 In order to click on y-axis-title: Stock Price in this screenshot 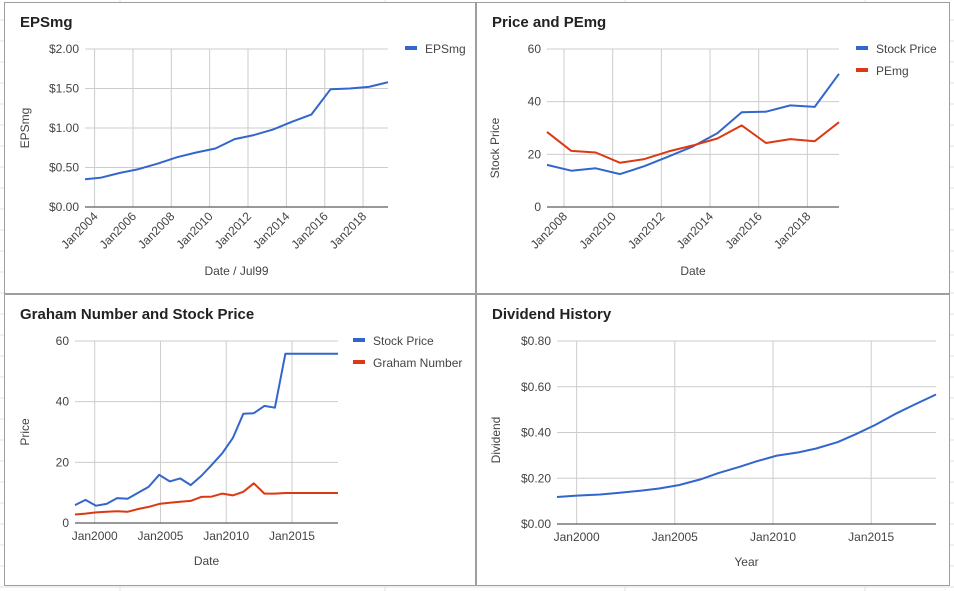, I will do `click(495, 147)`.